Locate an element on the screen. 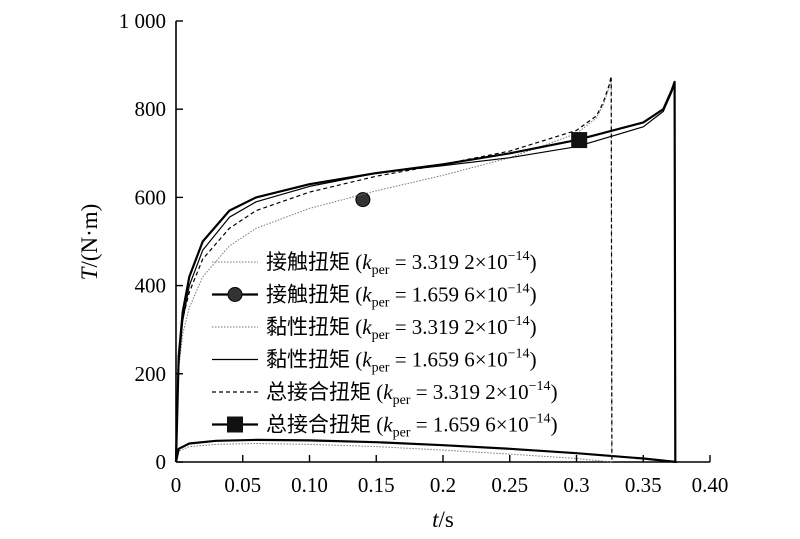 The image size is (800, 539). y-tick-label: 400 is located at coordinates (151, 286).